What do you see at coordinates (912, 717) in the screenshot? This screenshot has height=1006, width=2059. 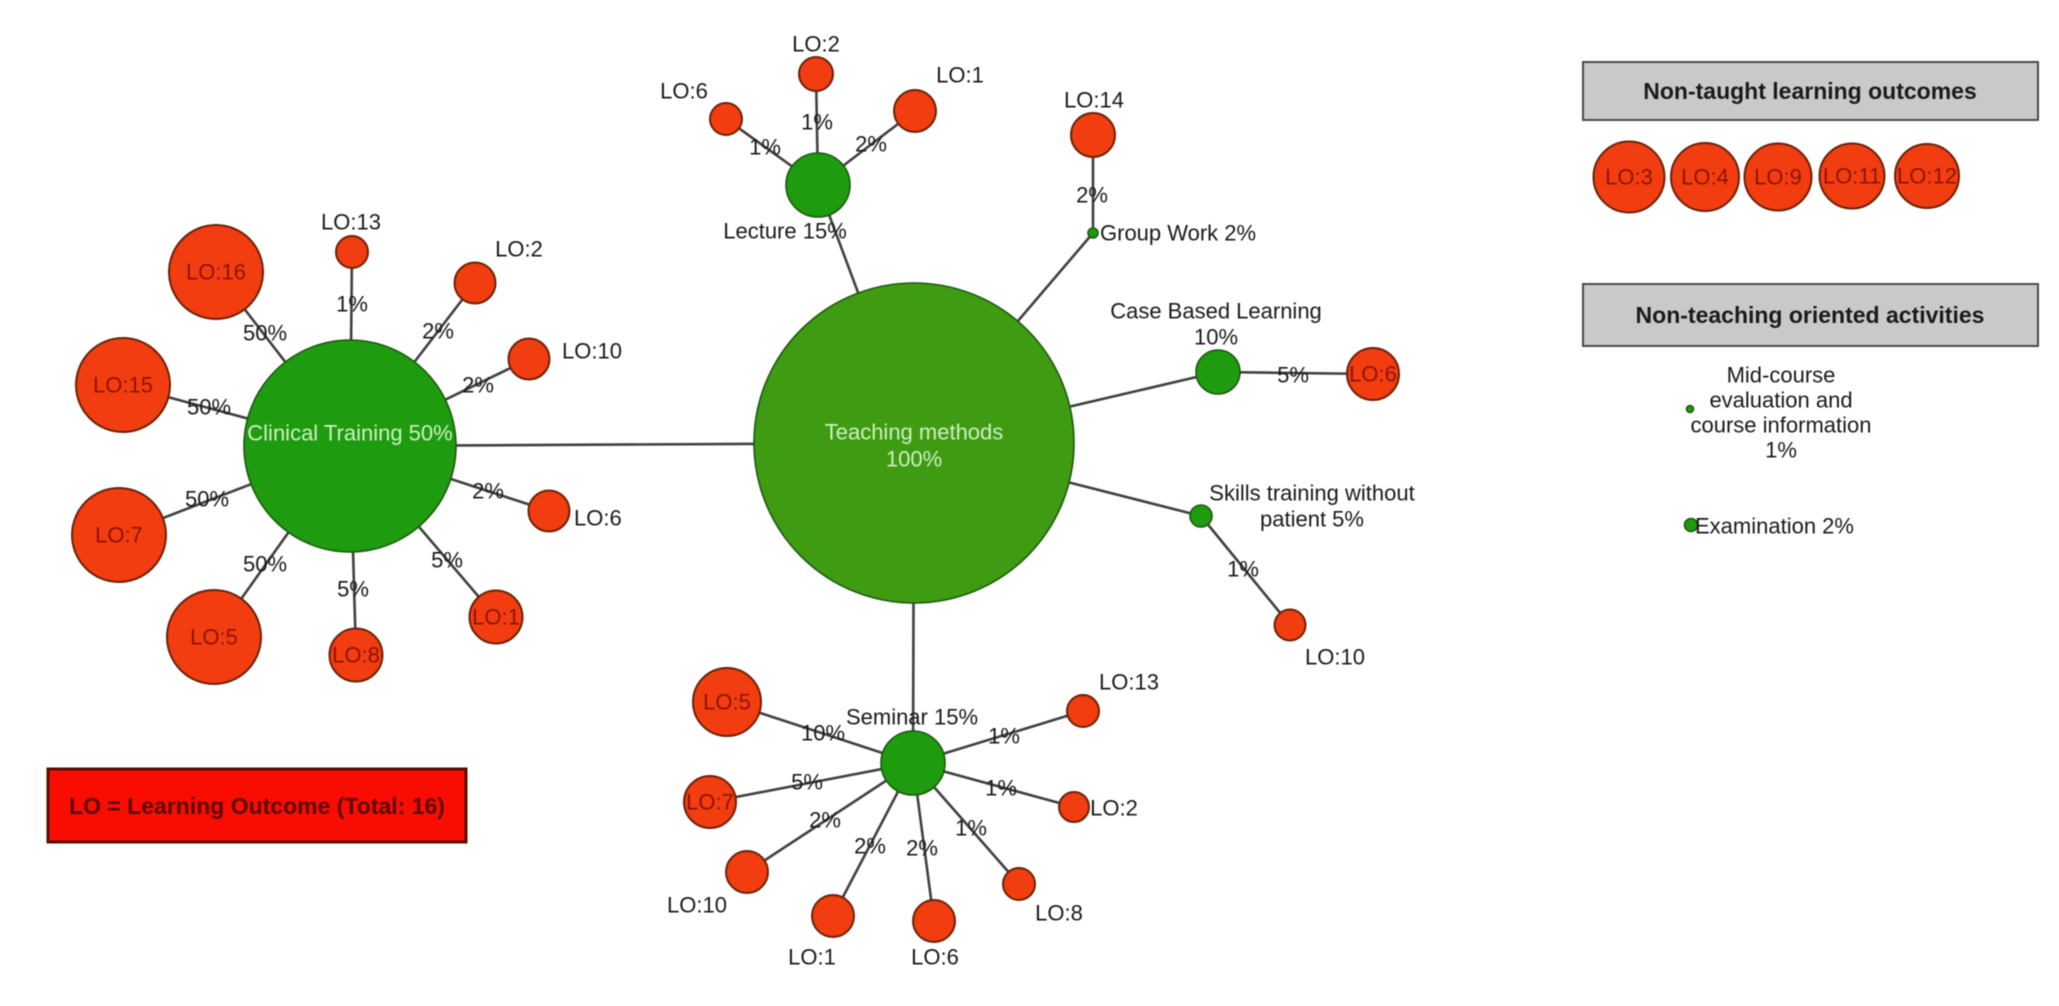 I see `svg-text: Seminar 15%` at bounding box center [912, 717].